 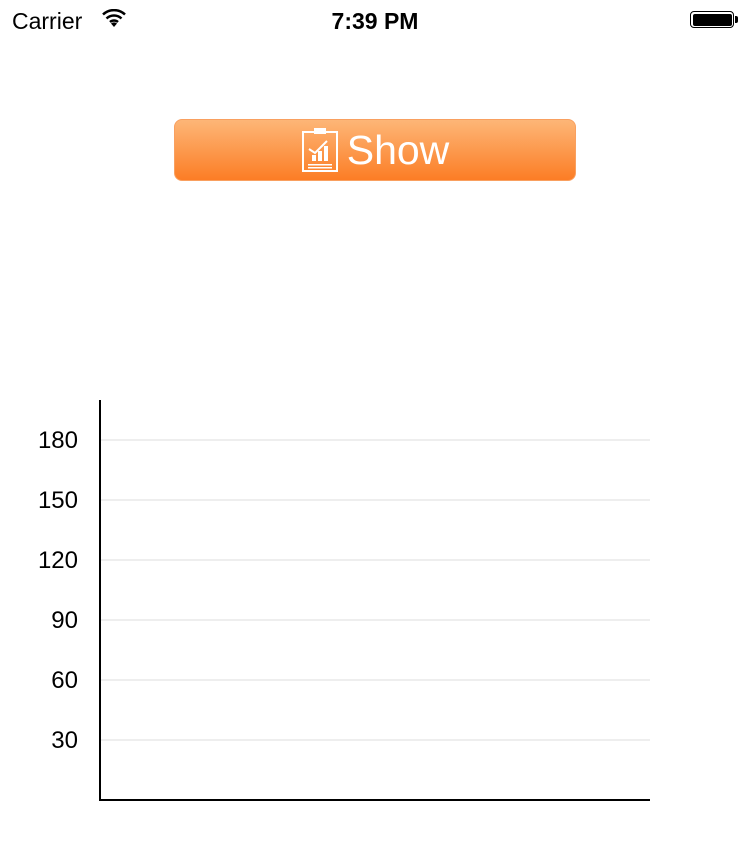 I want to click on clock: 7:39 PM, so click(x=375, y=21).